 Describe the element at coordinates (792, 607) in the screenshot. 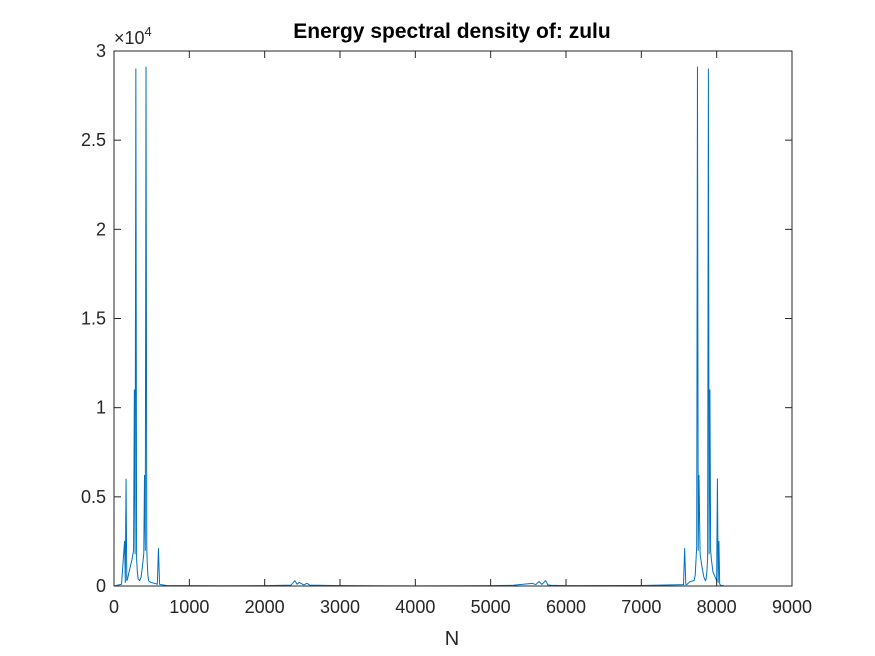

I see `x-tick-label: 9000` at that location.